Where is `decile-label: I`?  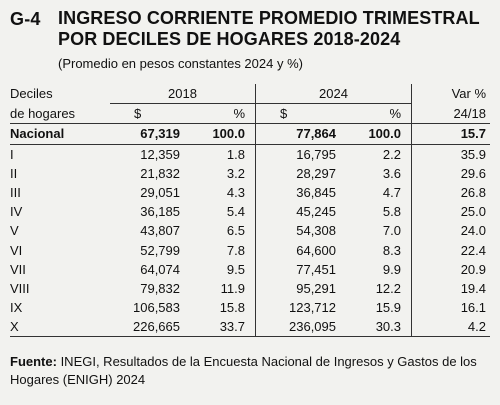 decile-label: I is located at coordinates (12, 154).